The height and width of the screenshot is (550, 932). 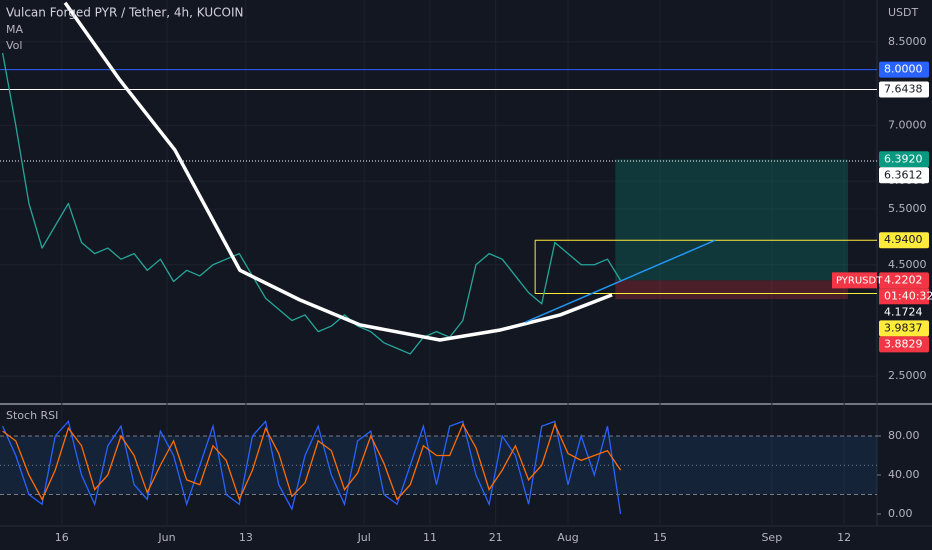 I want to click on y-tick-label: 4.5000, so click(x=907, y=264).